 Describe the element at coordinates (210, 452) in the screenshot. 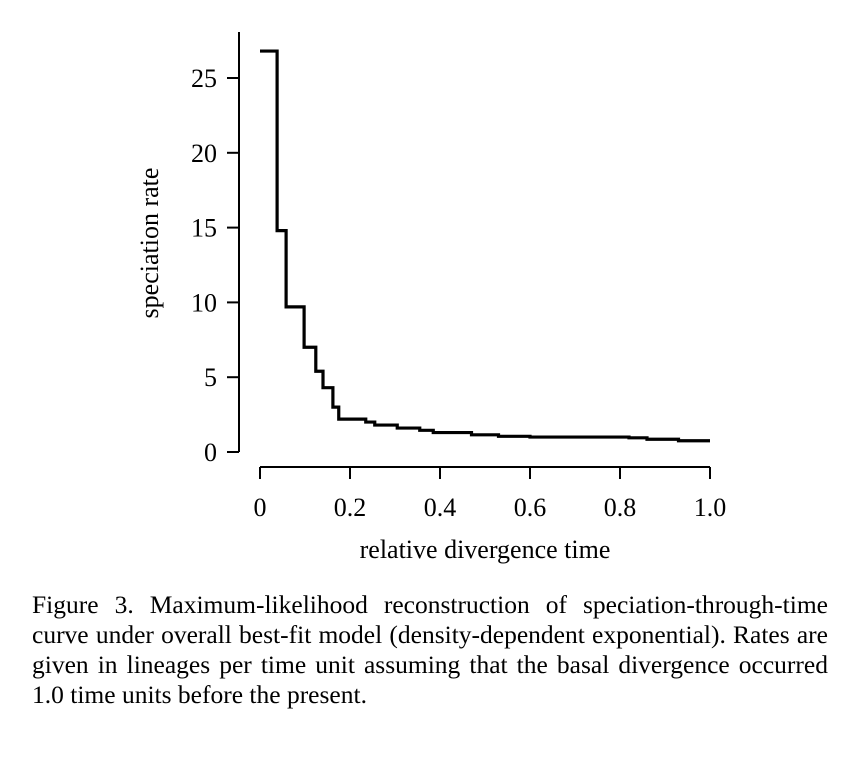

I see `y-tick-label: 0` at that location.